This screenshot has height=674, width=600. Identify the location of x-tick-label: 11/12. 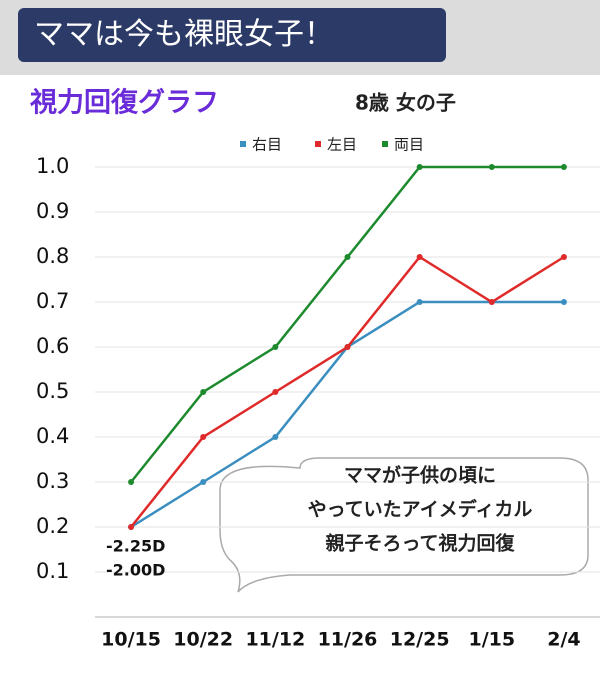
(275, 640).